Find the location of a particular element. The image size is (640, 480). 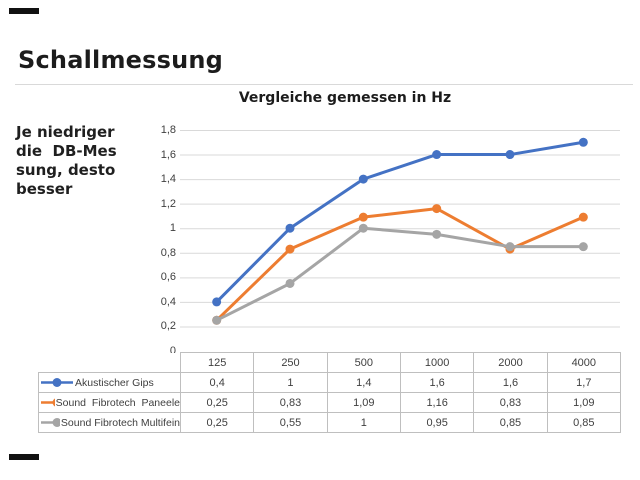

crop-mark-bottom is located at coordinates (24, 457).